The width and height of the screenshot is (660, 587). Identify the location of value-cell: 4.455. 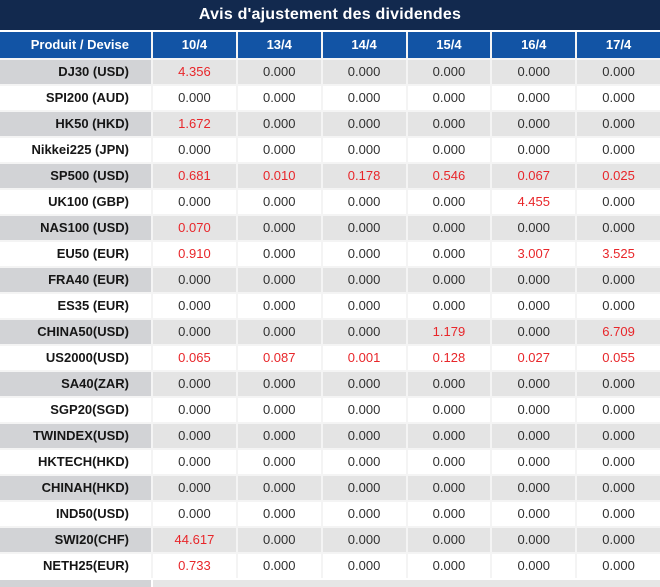
(534, 202).